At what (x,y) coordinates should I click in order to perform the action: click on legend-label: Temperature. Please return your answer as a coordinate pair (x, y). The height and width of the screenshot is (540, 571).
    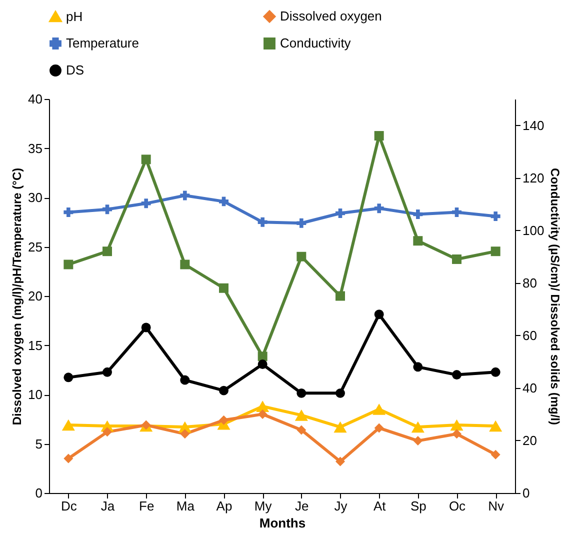
    Looking at the image, I should click on (102, 43).